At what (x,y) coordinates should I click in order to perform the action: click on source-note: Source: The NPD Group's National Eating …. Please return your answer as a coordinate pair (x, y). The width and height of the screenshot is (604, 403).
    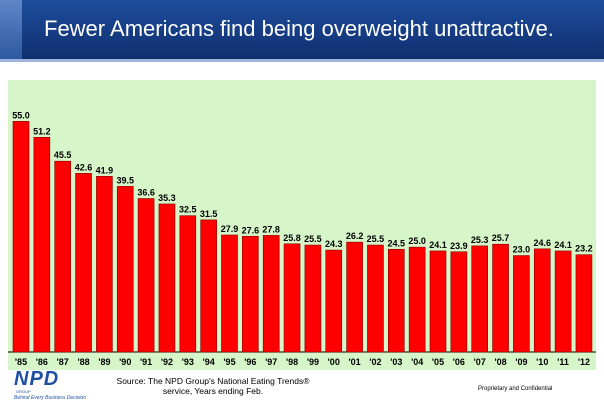
    Looking at the image, I should click on (213, 386).